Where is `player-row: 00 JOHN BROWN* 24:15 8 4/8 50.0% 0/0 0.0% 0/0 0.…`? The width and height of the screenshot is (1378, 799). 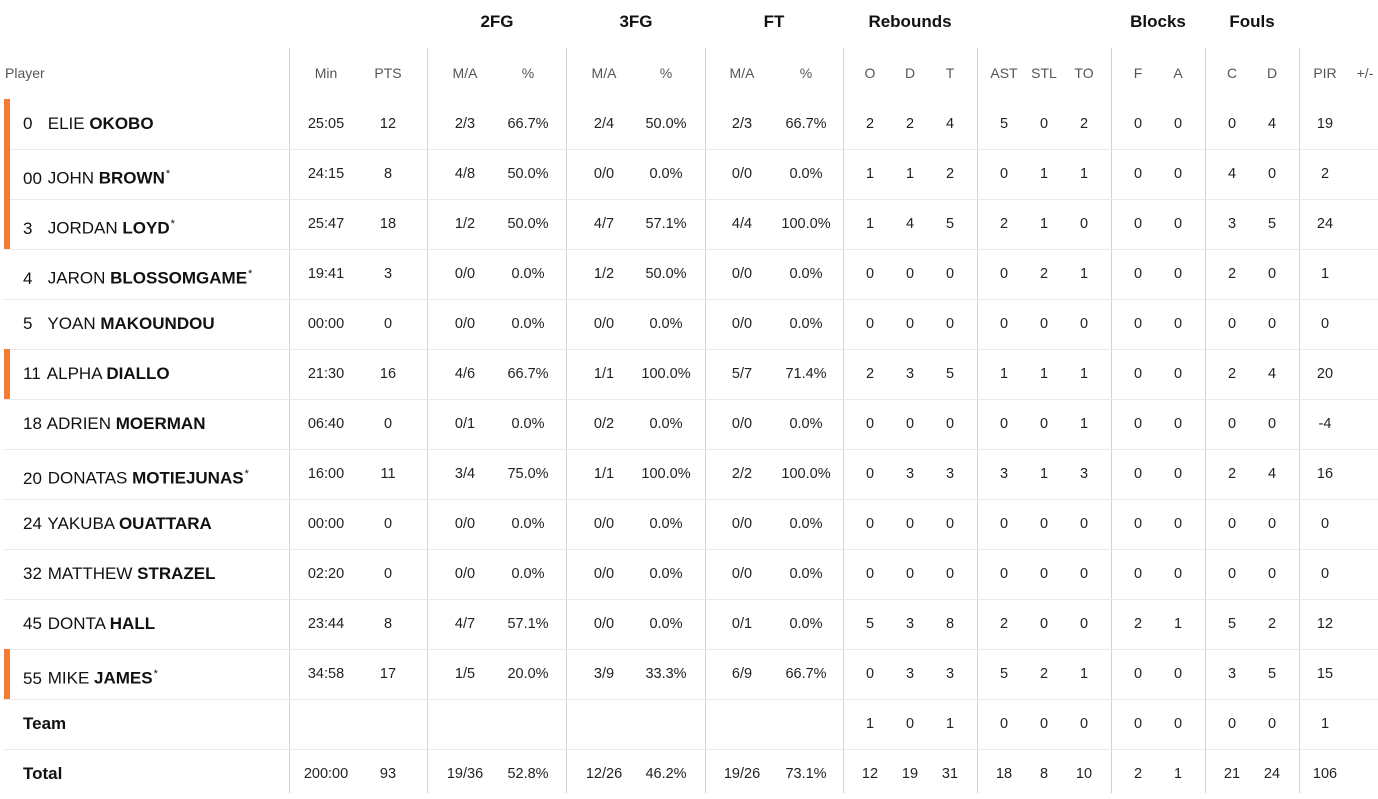
player-row: 00 JOHN BROWN* 24:15 8 4/8 50.0% 0/0 0.0% 0/0 0.… is located at coordinates (689, 174).